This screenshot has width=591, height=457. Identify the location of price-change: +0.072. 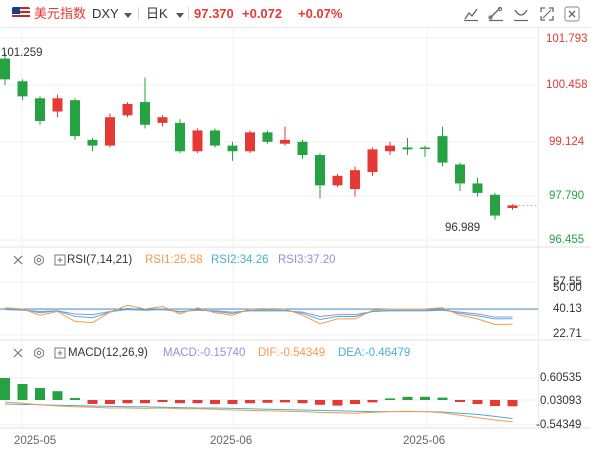
(262, 13).